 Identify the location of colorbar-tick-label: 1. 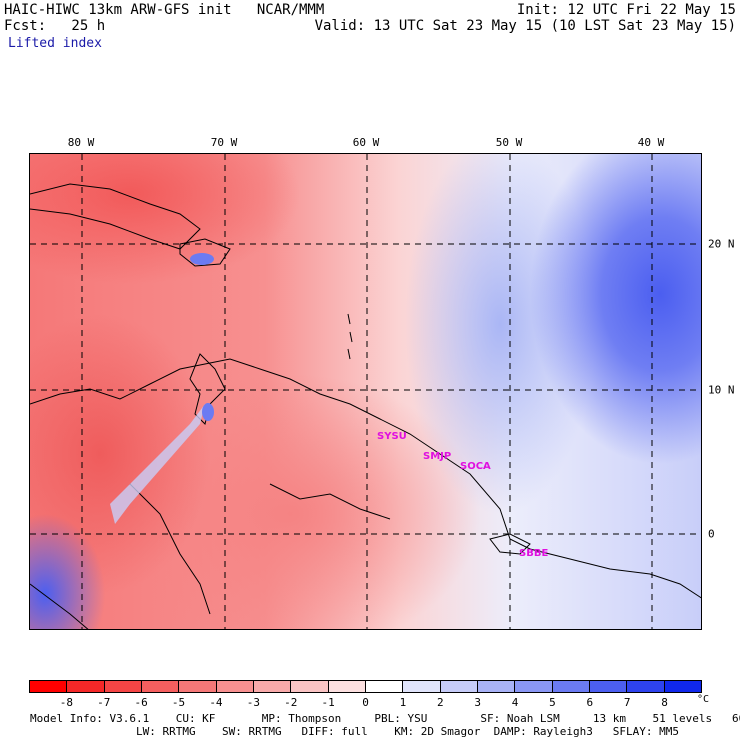
(403, 702).